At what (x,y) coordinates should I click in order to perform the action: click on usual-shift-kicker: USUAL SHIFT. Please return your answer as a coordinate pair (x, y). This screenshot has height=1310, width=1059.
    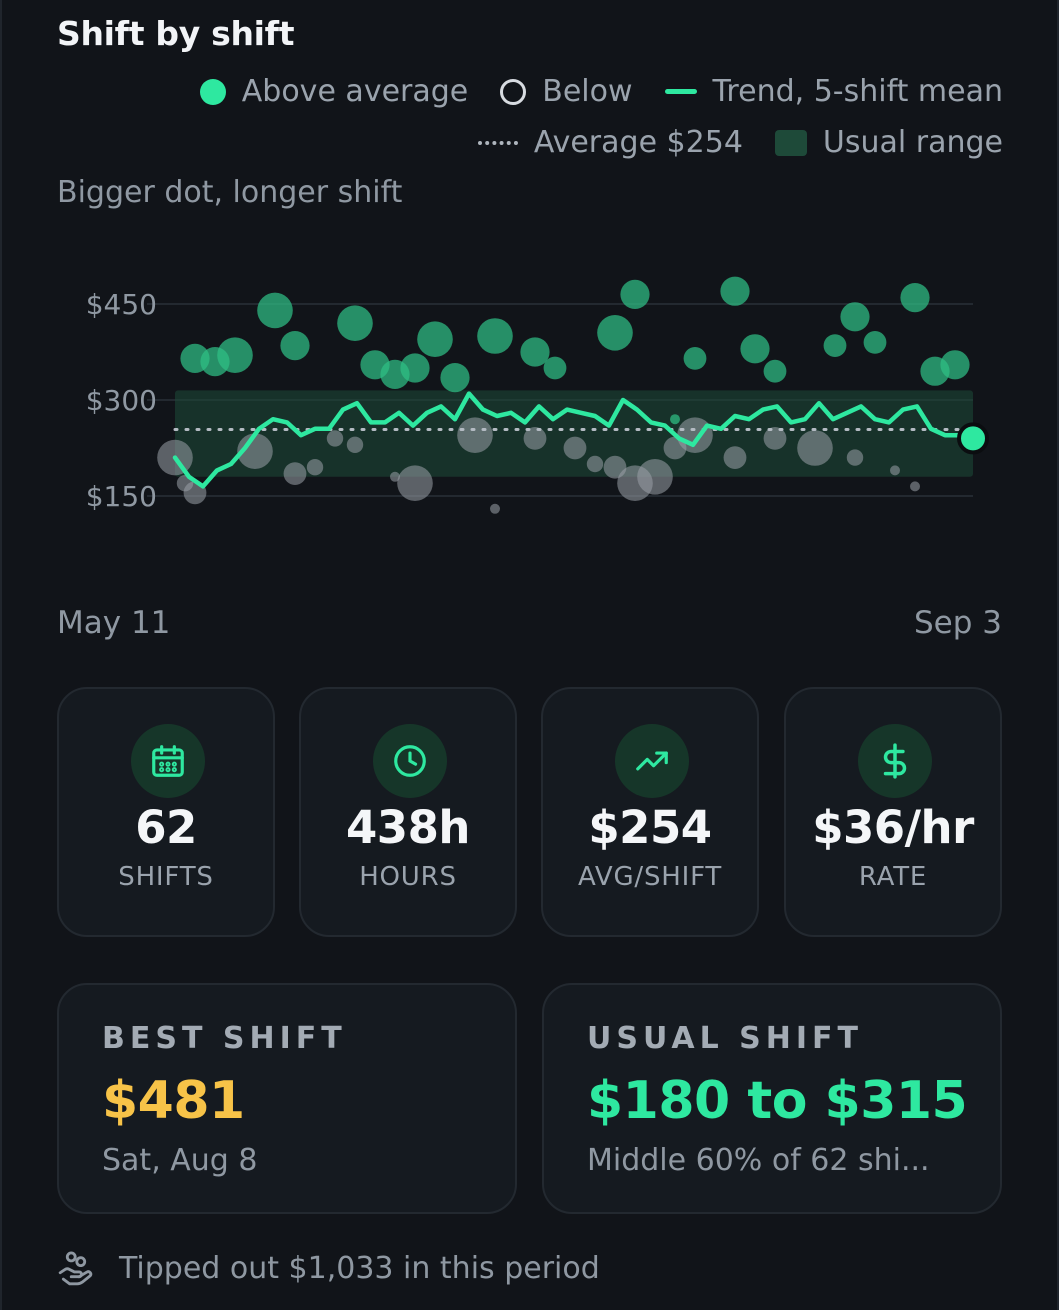
    Looking at the image, I should click on (725, 1038).